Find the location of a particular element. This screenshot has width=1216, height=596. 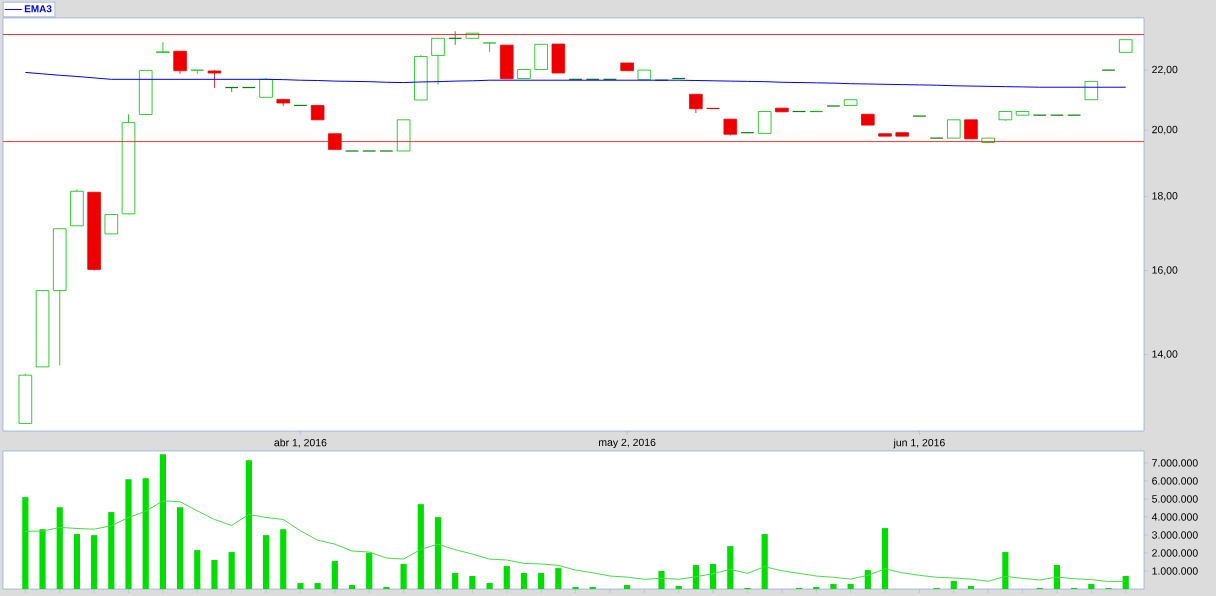

y-tick-label: 5.000.000 is located at coordinates (1175, 499).